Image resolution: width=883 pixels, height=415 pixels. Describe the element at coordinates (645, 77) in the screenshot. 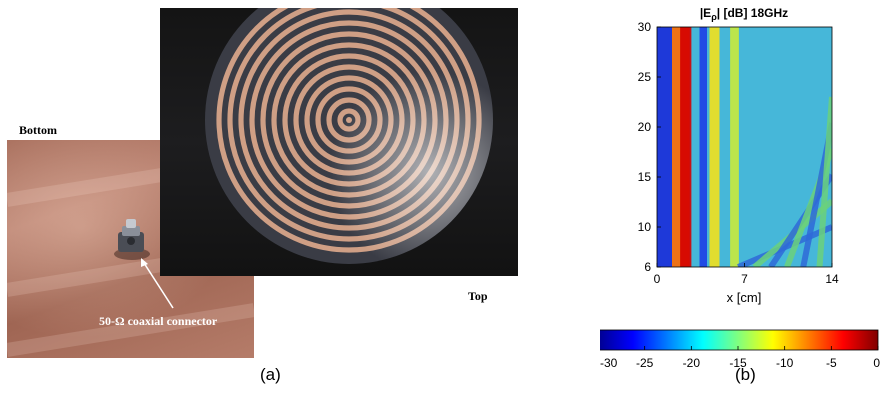

I see `y-tick-label: 25` at that location.